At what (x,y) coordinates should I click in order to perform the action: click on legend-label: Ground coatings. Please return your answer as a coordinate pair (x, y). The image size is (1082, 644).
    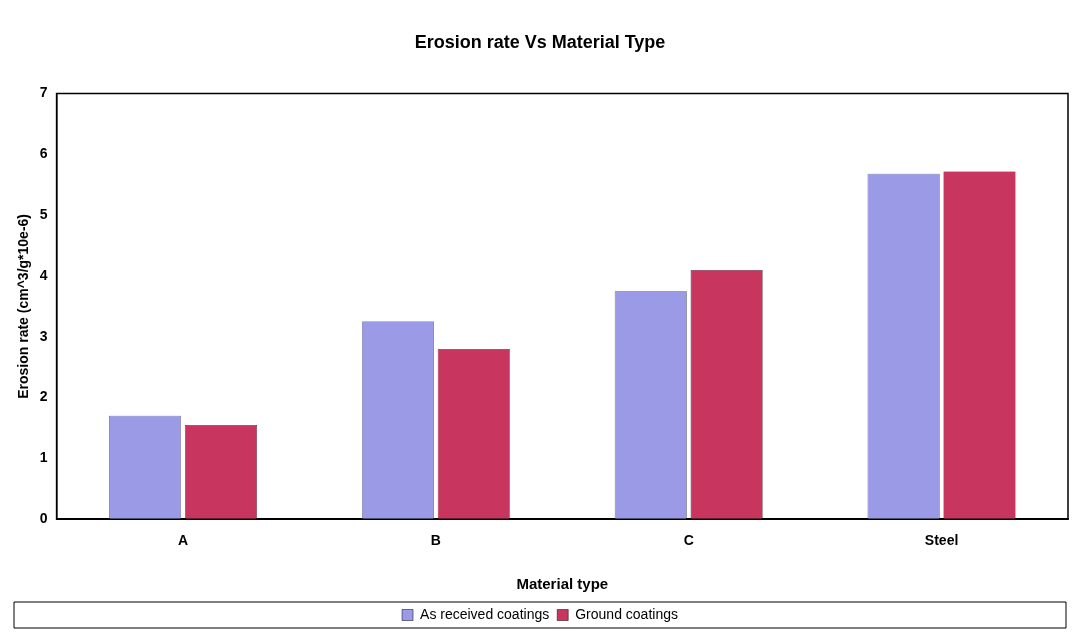
    Looking at the image, I should click on (626, 613).